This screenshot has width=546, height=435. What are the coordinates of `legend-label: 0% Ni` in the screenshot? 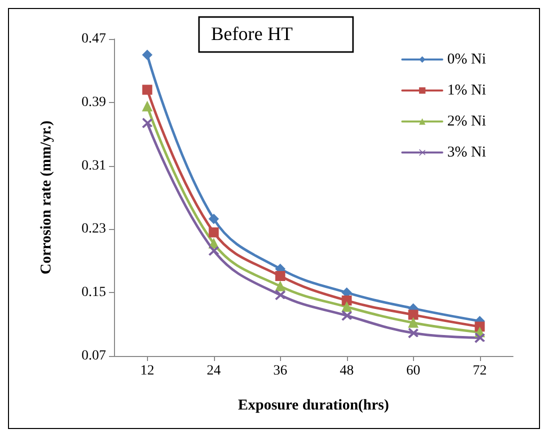 It's located at (466, 60).